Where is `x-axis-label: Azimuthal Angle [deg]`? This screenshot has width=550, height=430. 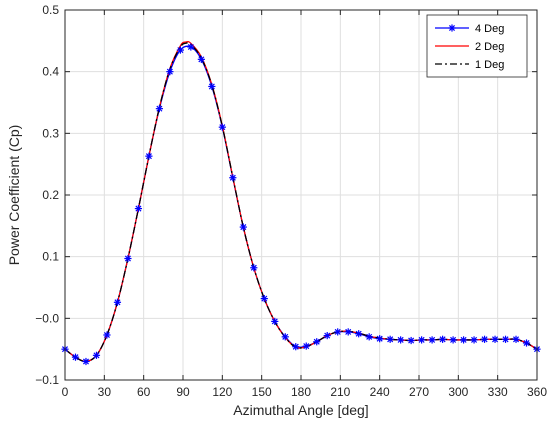 x-axis-label: Azimuthal Angle [deg] is located at coordinates (300, 410).